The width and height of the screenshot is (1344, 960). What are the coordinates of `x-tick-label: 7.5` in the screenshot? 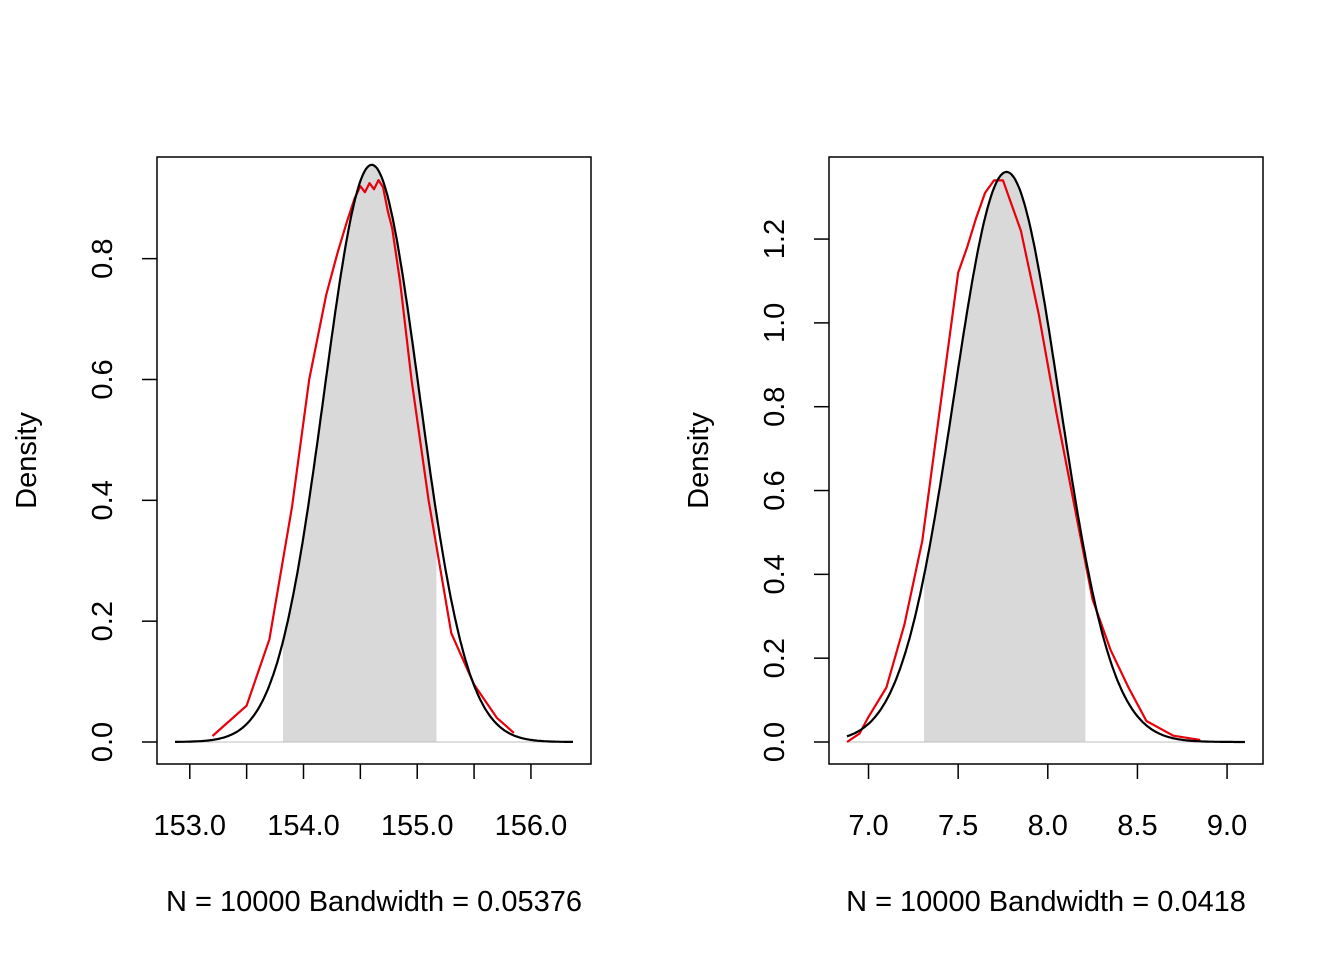 It's located at (958, 826).